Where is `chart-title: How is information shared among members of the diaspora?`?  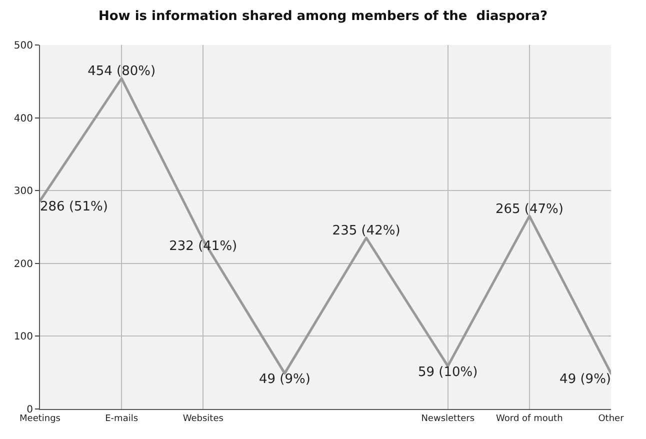
chart-title: How is information shared among members of the diaspora? is located at coordinates (323, 16).